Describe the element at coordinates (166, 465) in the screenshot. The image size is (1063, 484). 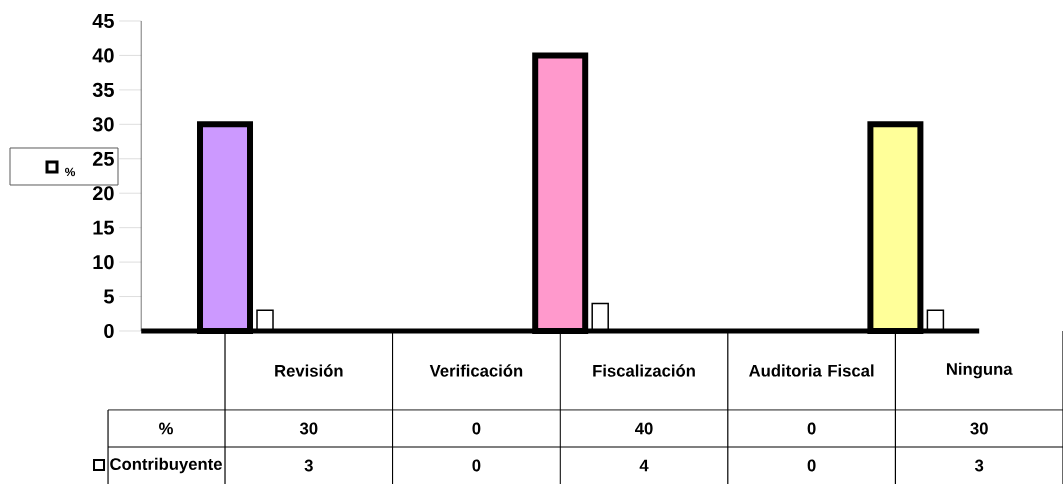
I see `legend-label: Contribuyente` at that location.